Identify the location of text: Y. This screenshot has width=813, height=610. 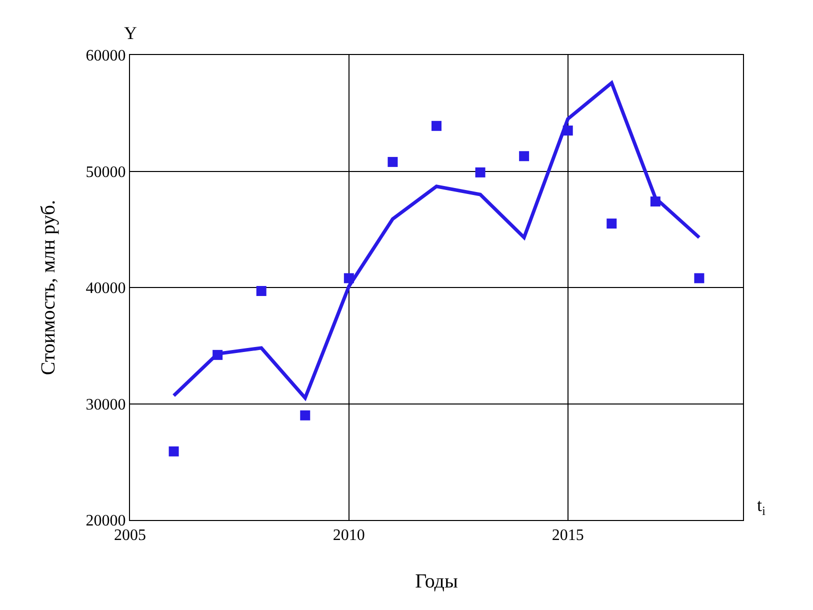
(130, 33).